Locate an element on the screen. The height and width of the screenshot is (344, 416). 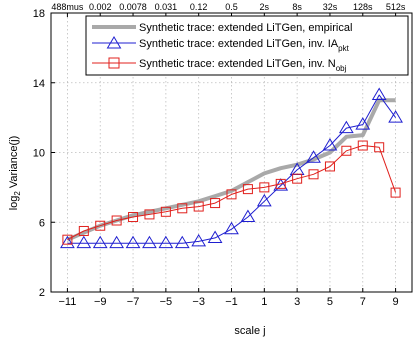
y-axis-title-main: log is located at coordinates (14, 203).